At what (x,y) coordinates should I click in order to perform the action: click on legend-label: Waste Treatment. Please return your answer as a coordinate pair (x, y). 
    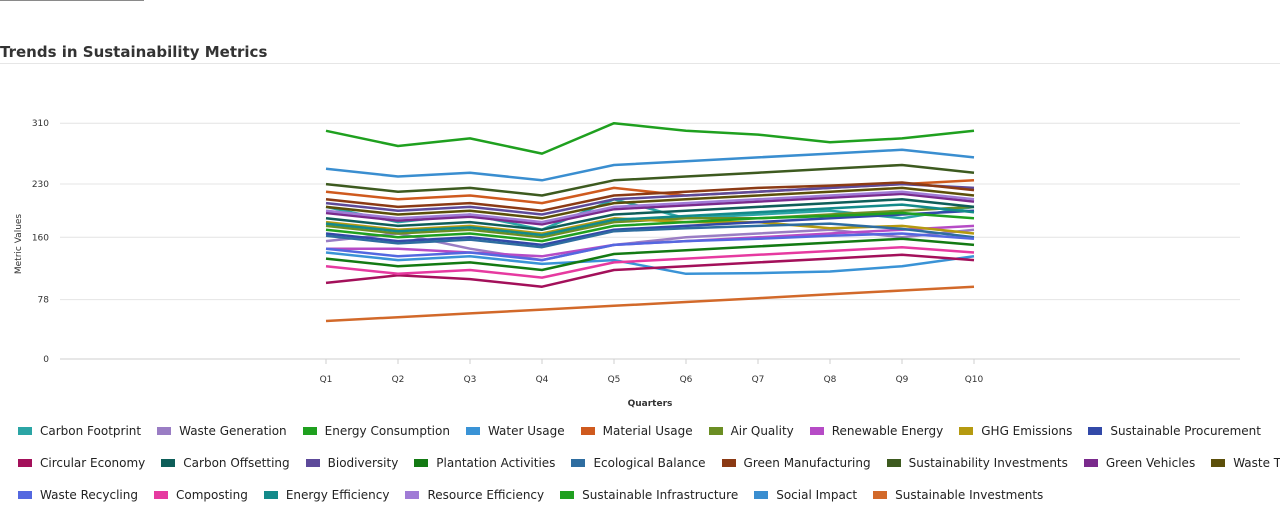
    Looking at the image, I should click on (1256, 463).